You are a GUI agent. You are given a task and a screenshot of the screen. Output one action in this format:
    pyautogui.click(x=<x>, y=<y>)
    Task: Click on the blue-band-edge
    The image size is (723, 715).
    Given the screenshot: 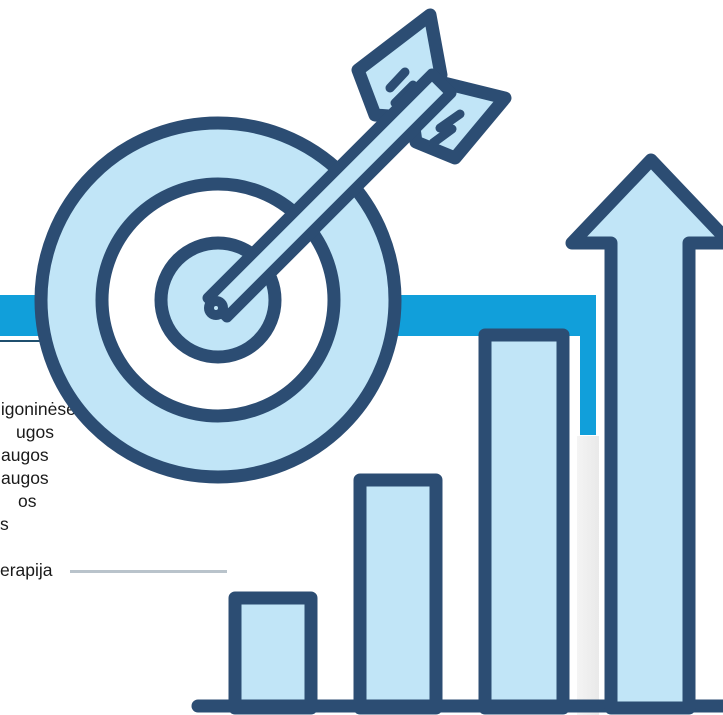 What is the action you would take?
    pyautogui.click(x=588, y=385)
    